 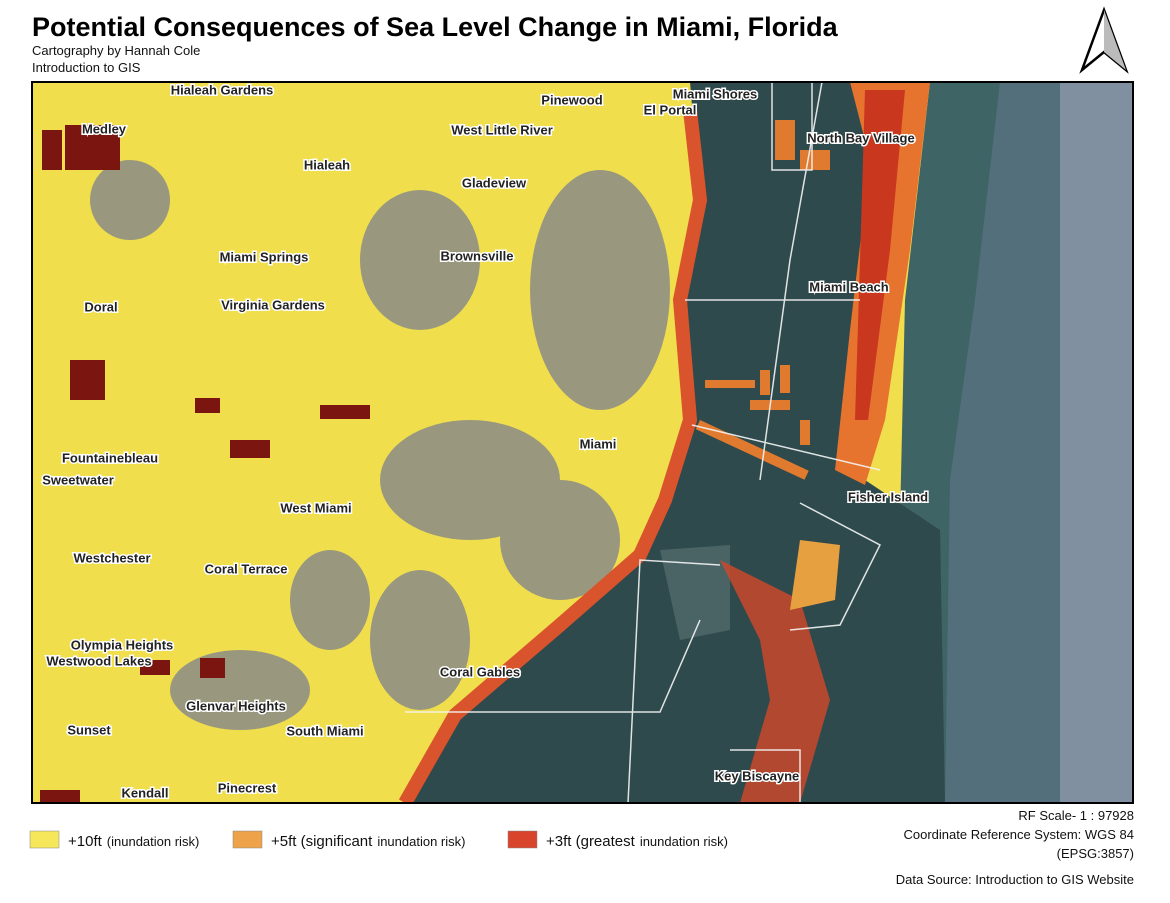 I want to click on place-label: Hialeah Gardens, so click(x=222, y=89).